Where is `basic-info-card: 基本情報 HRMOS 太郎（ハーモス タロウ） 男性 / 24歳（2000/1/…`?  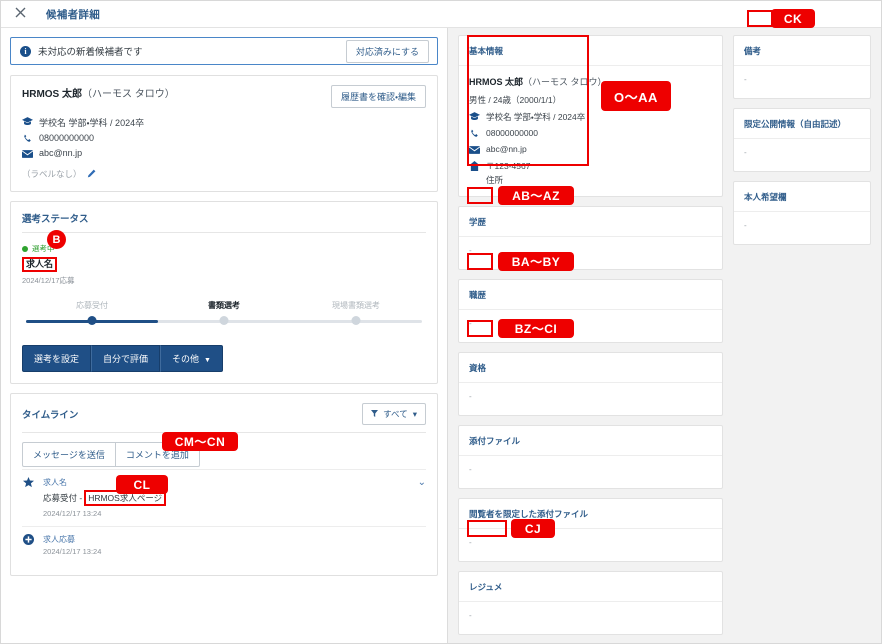
basic-info-card: 基本情報 HRMOS 太郎（ハーモス タロウ） 男性 / 24歳（2000/1/… is located at coordinates (590, 116).